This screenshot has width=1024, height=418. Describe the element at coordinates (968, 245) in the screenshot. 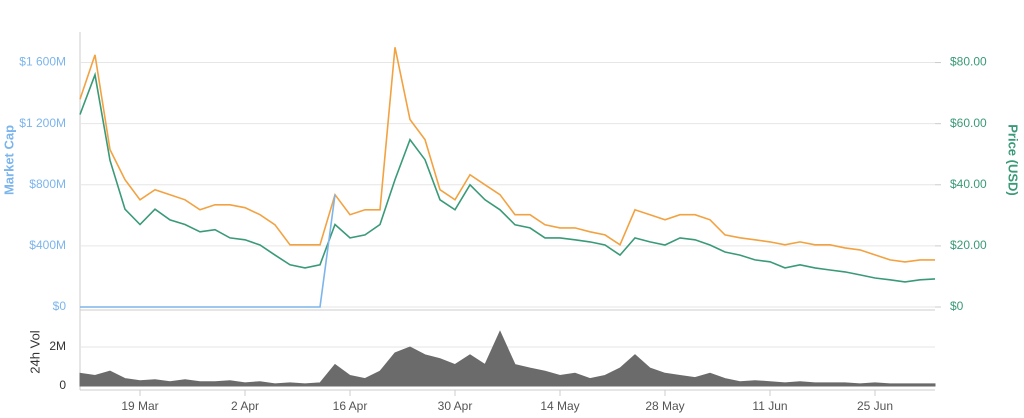

I see `y2-tick-label: $20.00` at that location.